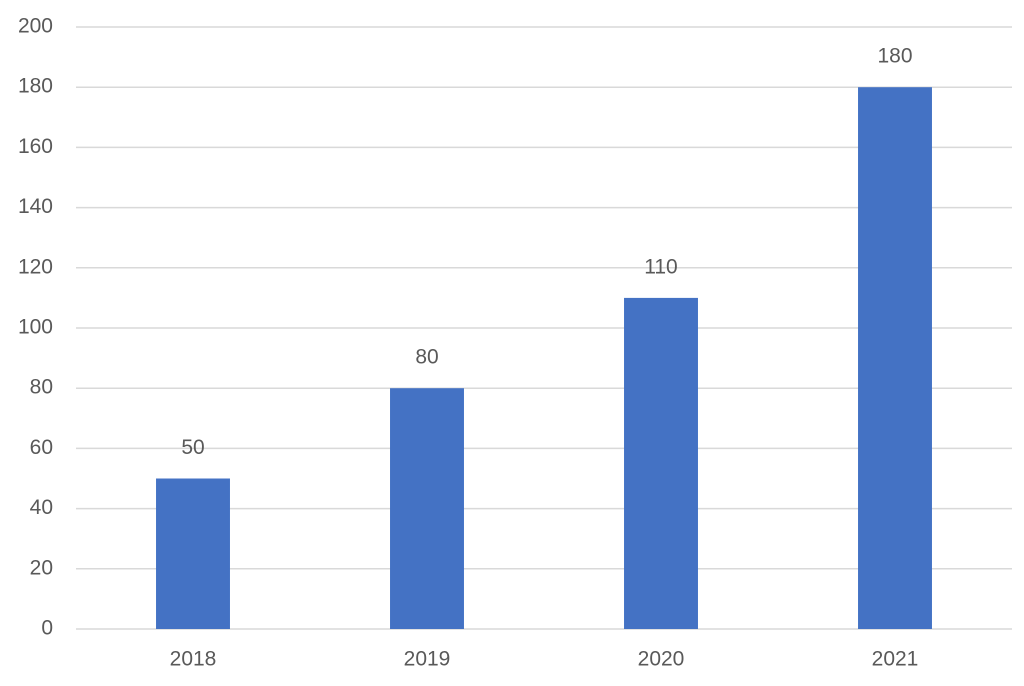 The width and height of the screenshot is (1024, 686). What do you see at coordinates (41, 387) in the screenshot?
I see `y-tick-label: 80` at bounding box center [41, 387].